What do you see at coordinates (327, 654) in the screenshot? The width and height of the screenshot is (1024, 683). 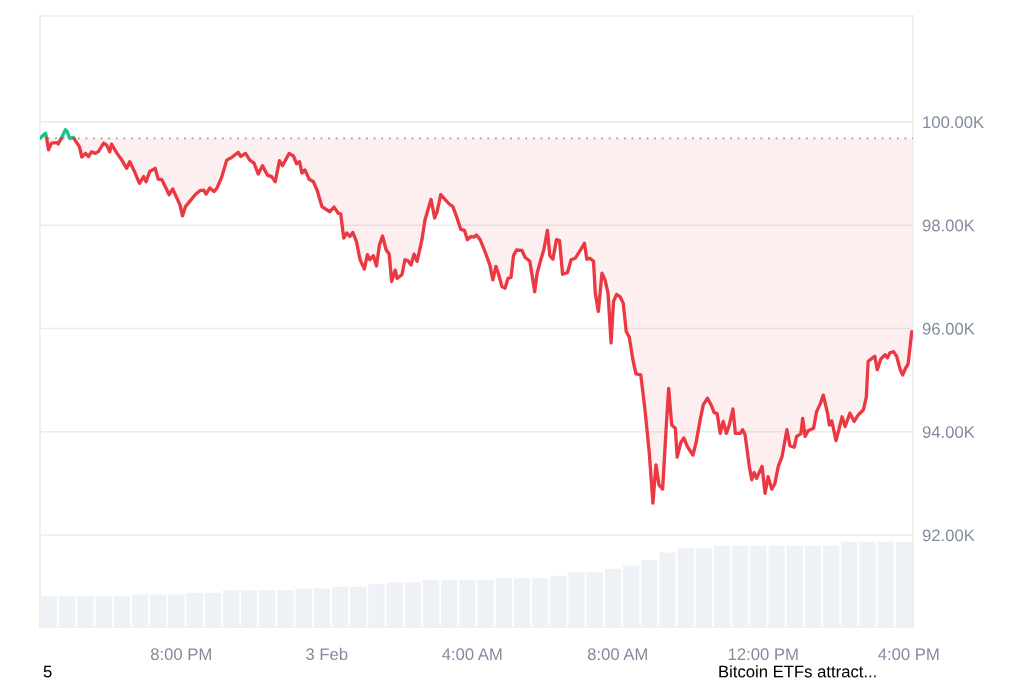 I see `x-tick-label: 3 Feb` at bounding box center [327, 654].